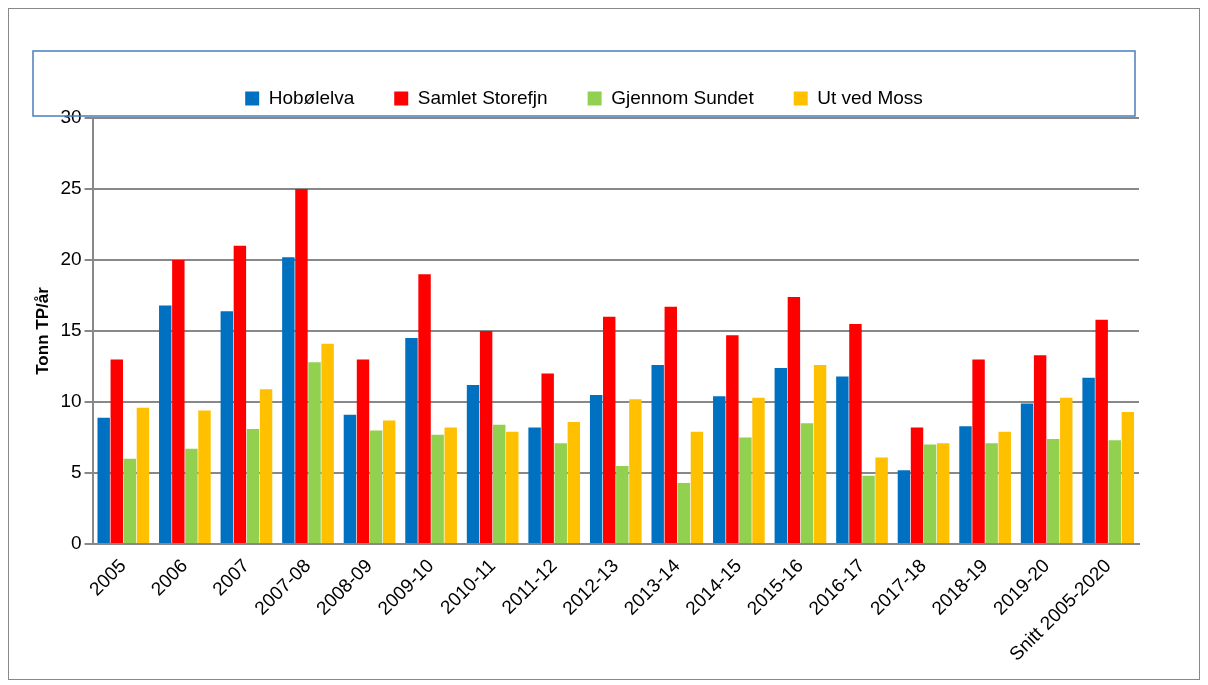 The height and width of the screenshot is (685, 1208). What do you see at coordinates (311, 97) in the screenshot?
I see `legend-label: Hobølelva` at bounding box center [311, 97].